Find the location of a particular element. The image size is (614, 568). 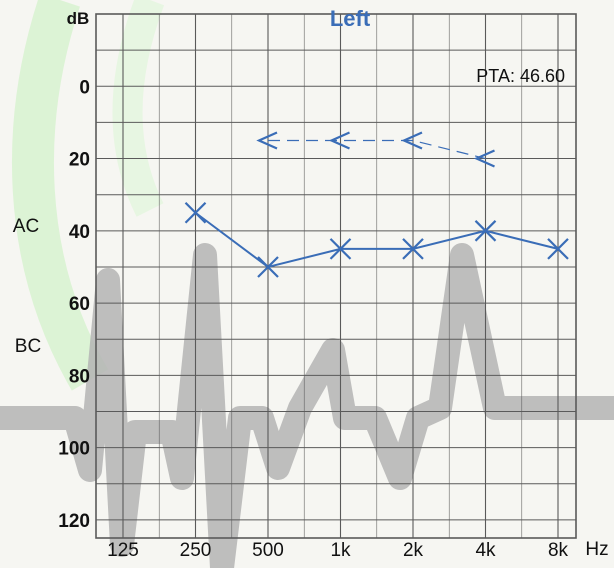

x-tick-label: 1k is located at coordinates (340, 550).